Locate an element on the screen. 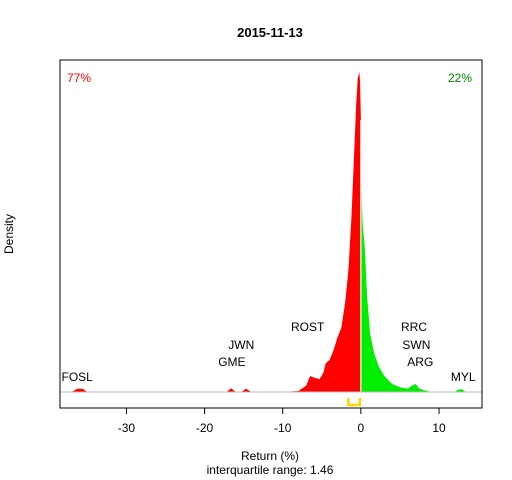 The width and height of the screenshot is (512, 480). x-axis: -30 -20 -10 0 10 is located at coordinates (282, 421).